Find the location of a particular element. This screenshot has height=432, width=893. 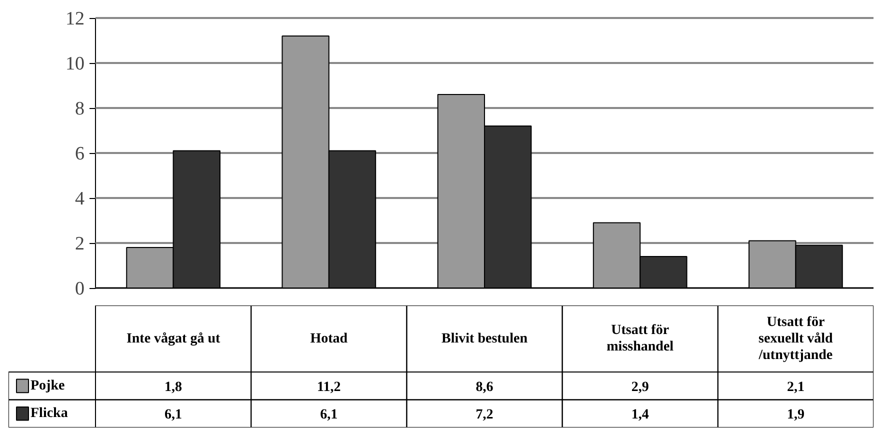

data-label: 1,8 is located at coordinates (173, 387).